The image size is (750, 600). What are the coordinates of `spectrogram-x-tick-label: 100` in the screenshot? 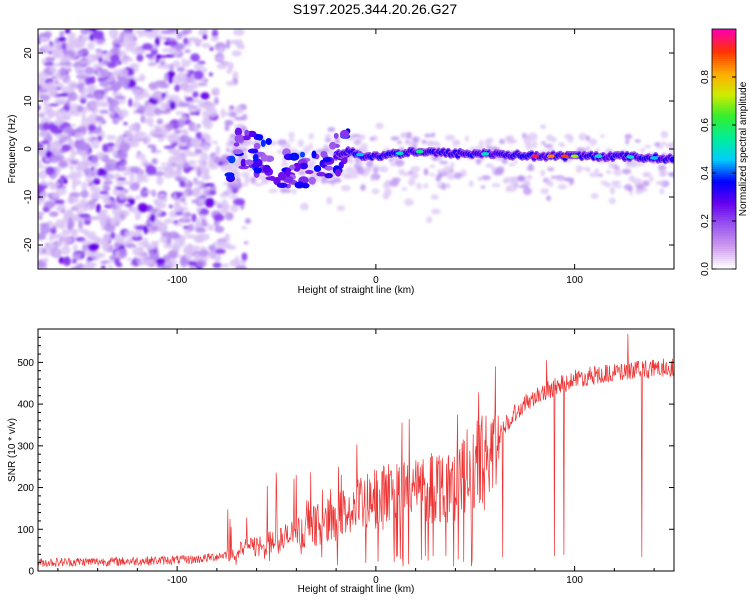 It's located at (574, 280).